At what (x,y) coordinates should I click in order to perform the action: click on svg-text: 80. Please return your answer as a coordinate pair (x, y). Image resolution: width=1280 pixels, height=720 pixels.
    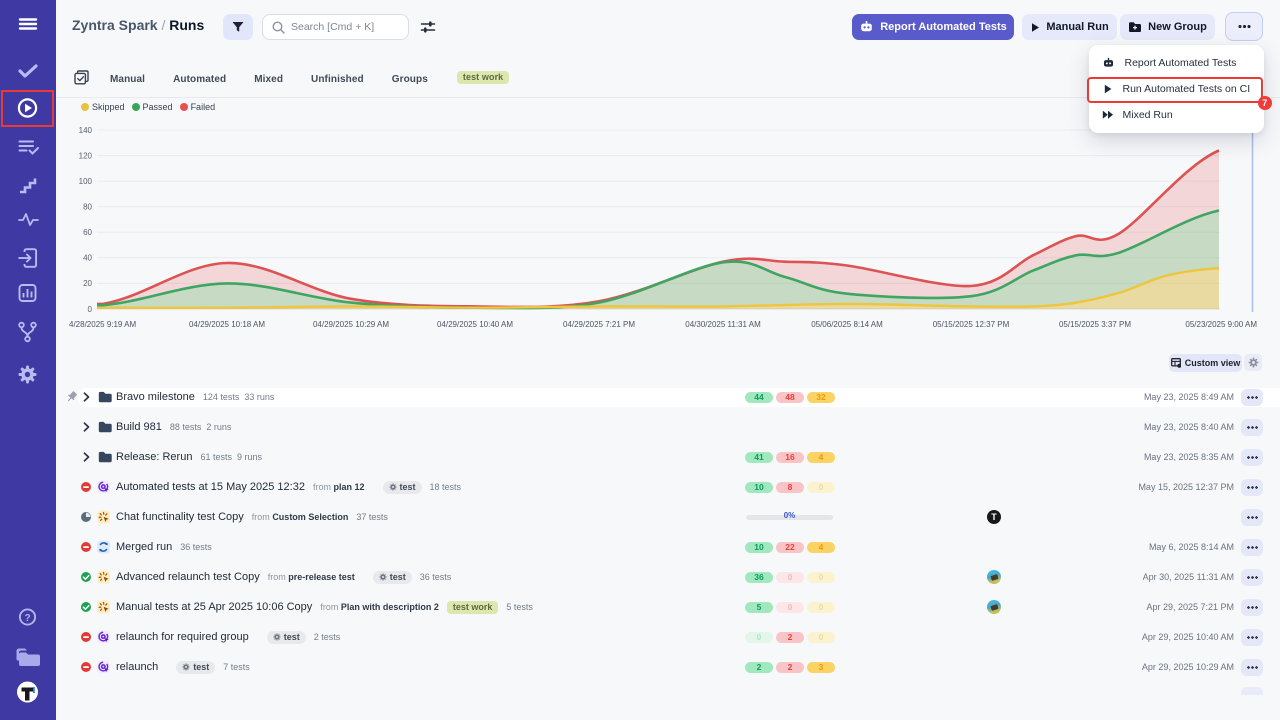
    Looking at the image, I should click on (87, 207).